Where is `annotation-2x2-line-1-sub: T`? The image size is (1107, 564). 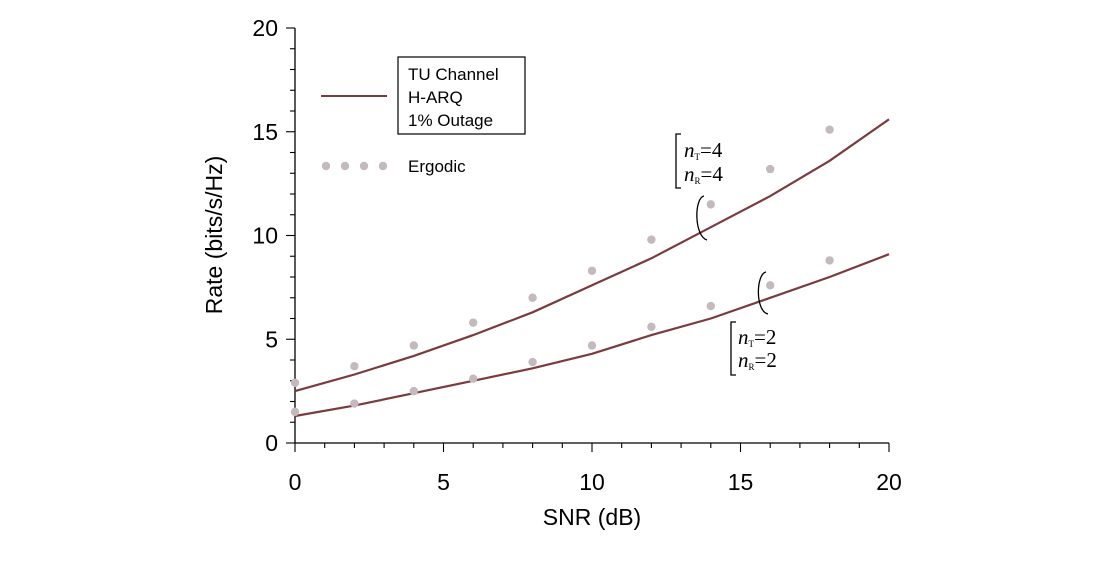 annotation-2x2-line-1-sub: T is located at coordinates (752, 344).